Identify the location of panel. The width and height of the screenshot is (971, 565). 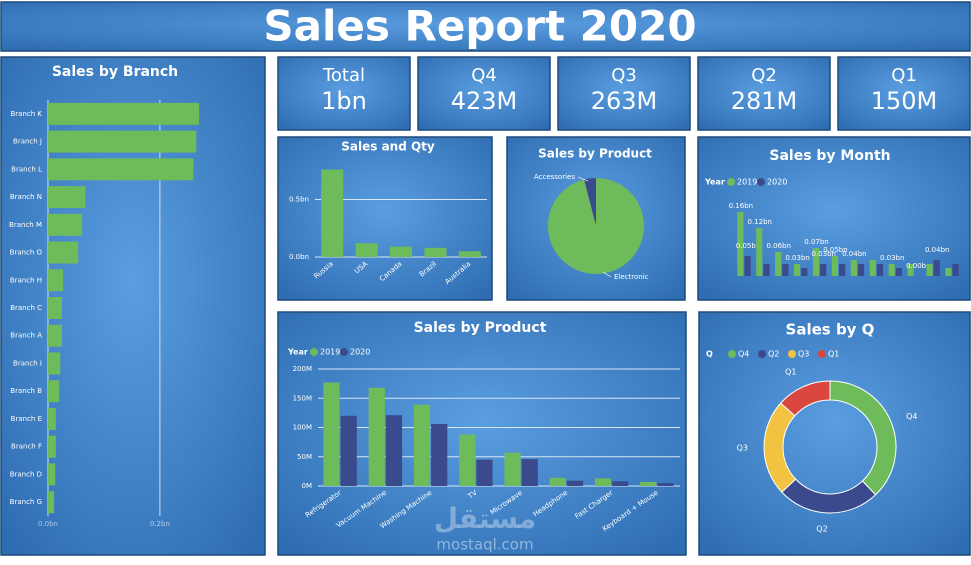
(385, 218).